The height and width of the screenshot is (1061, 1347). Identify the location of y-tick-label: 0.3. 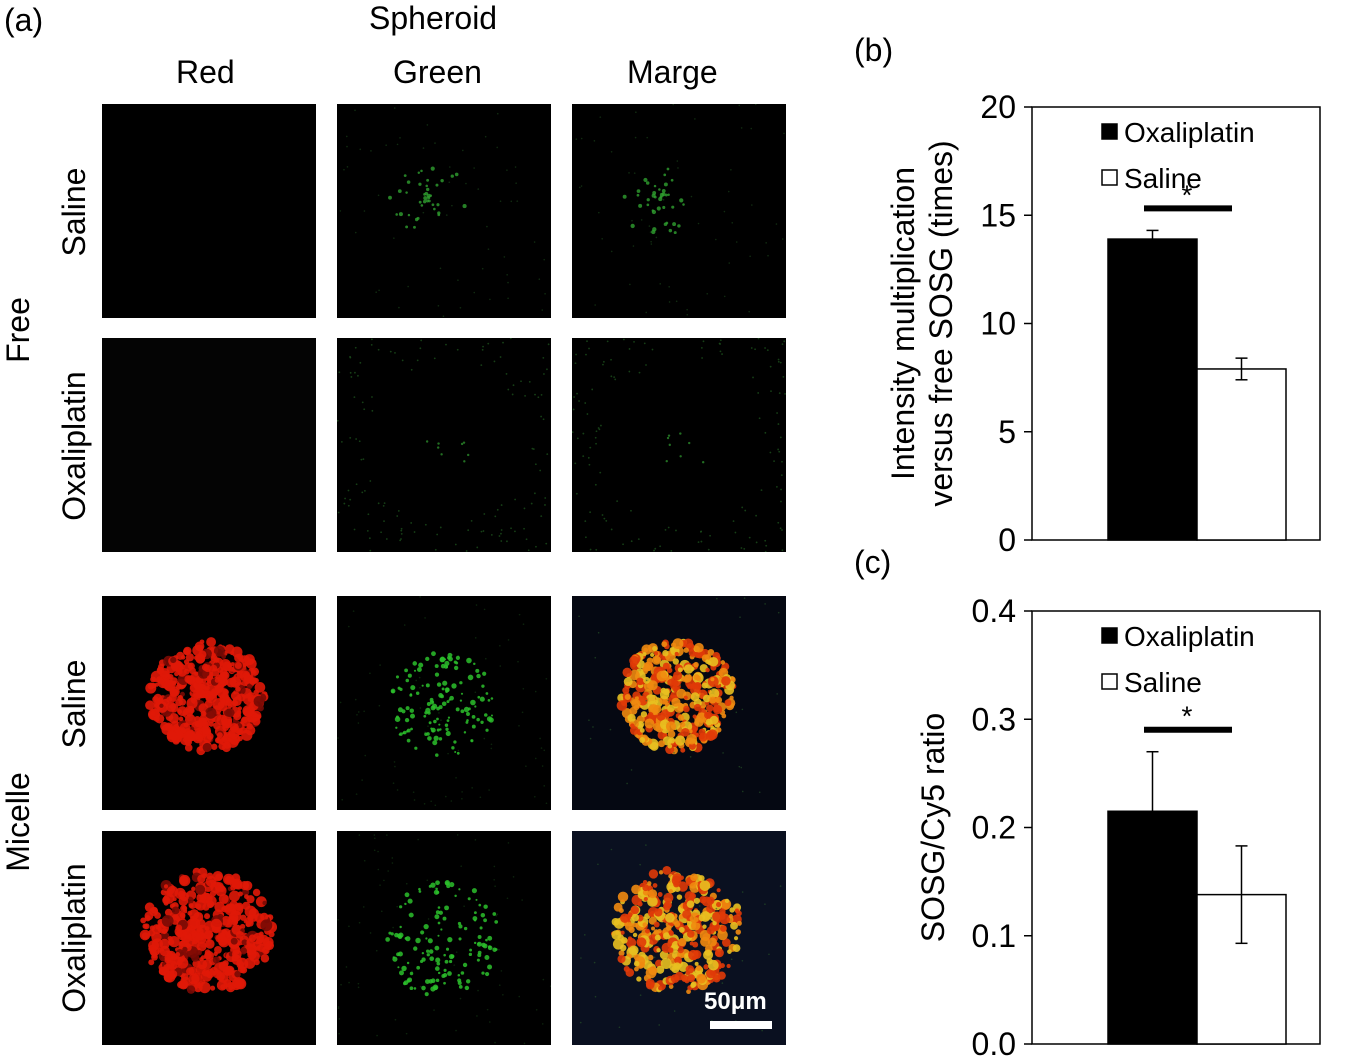
(994, 719).